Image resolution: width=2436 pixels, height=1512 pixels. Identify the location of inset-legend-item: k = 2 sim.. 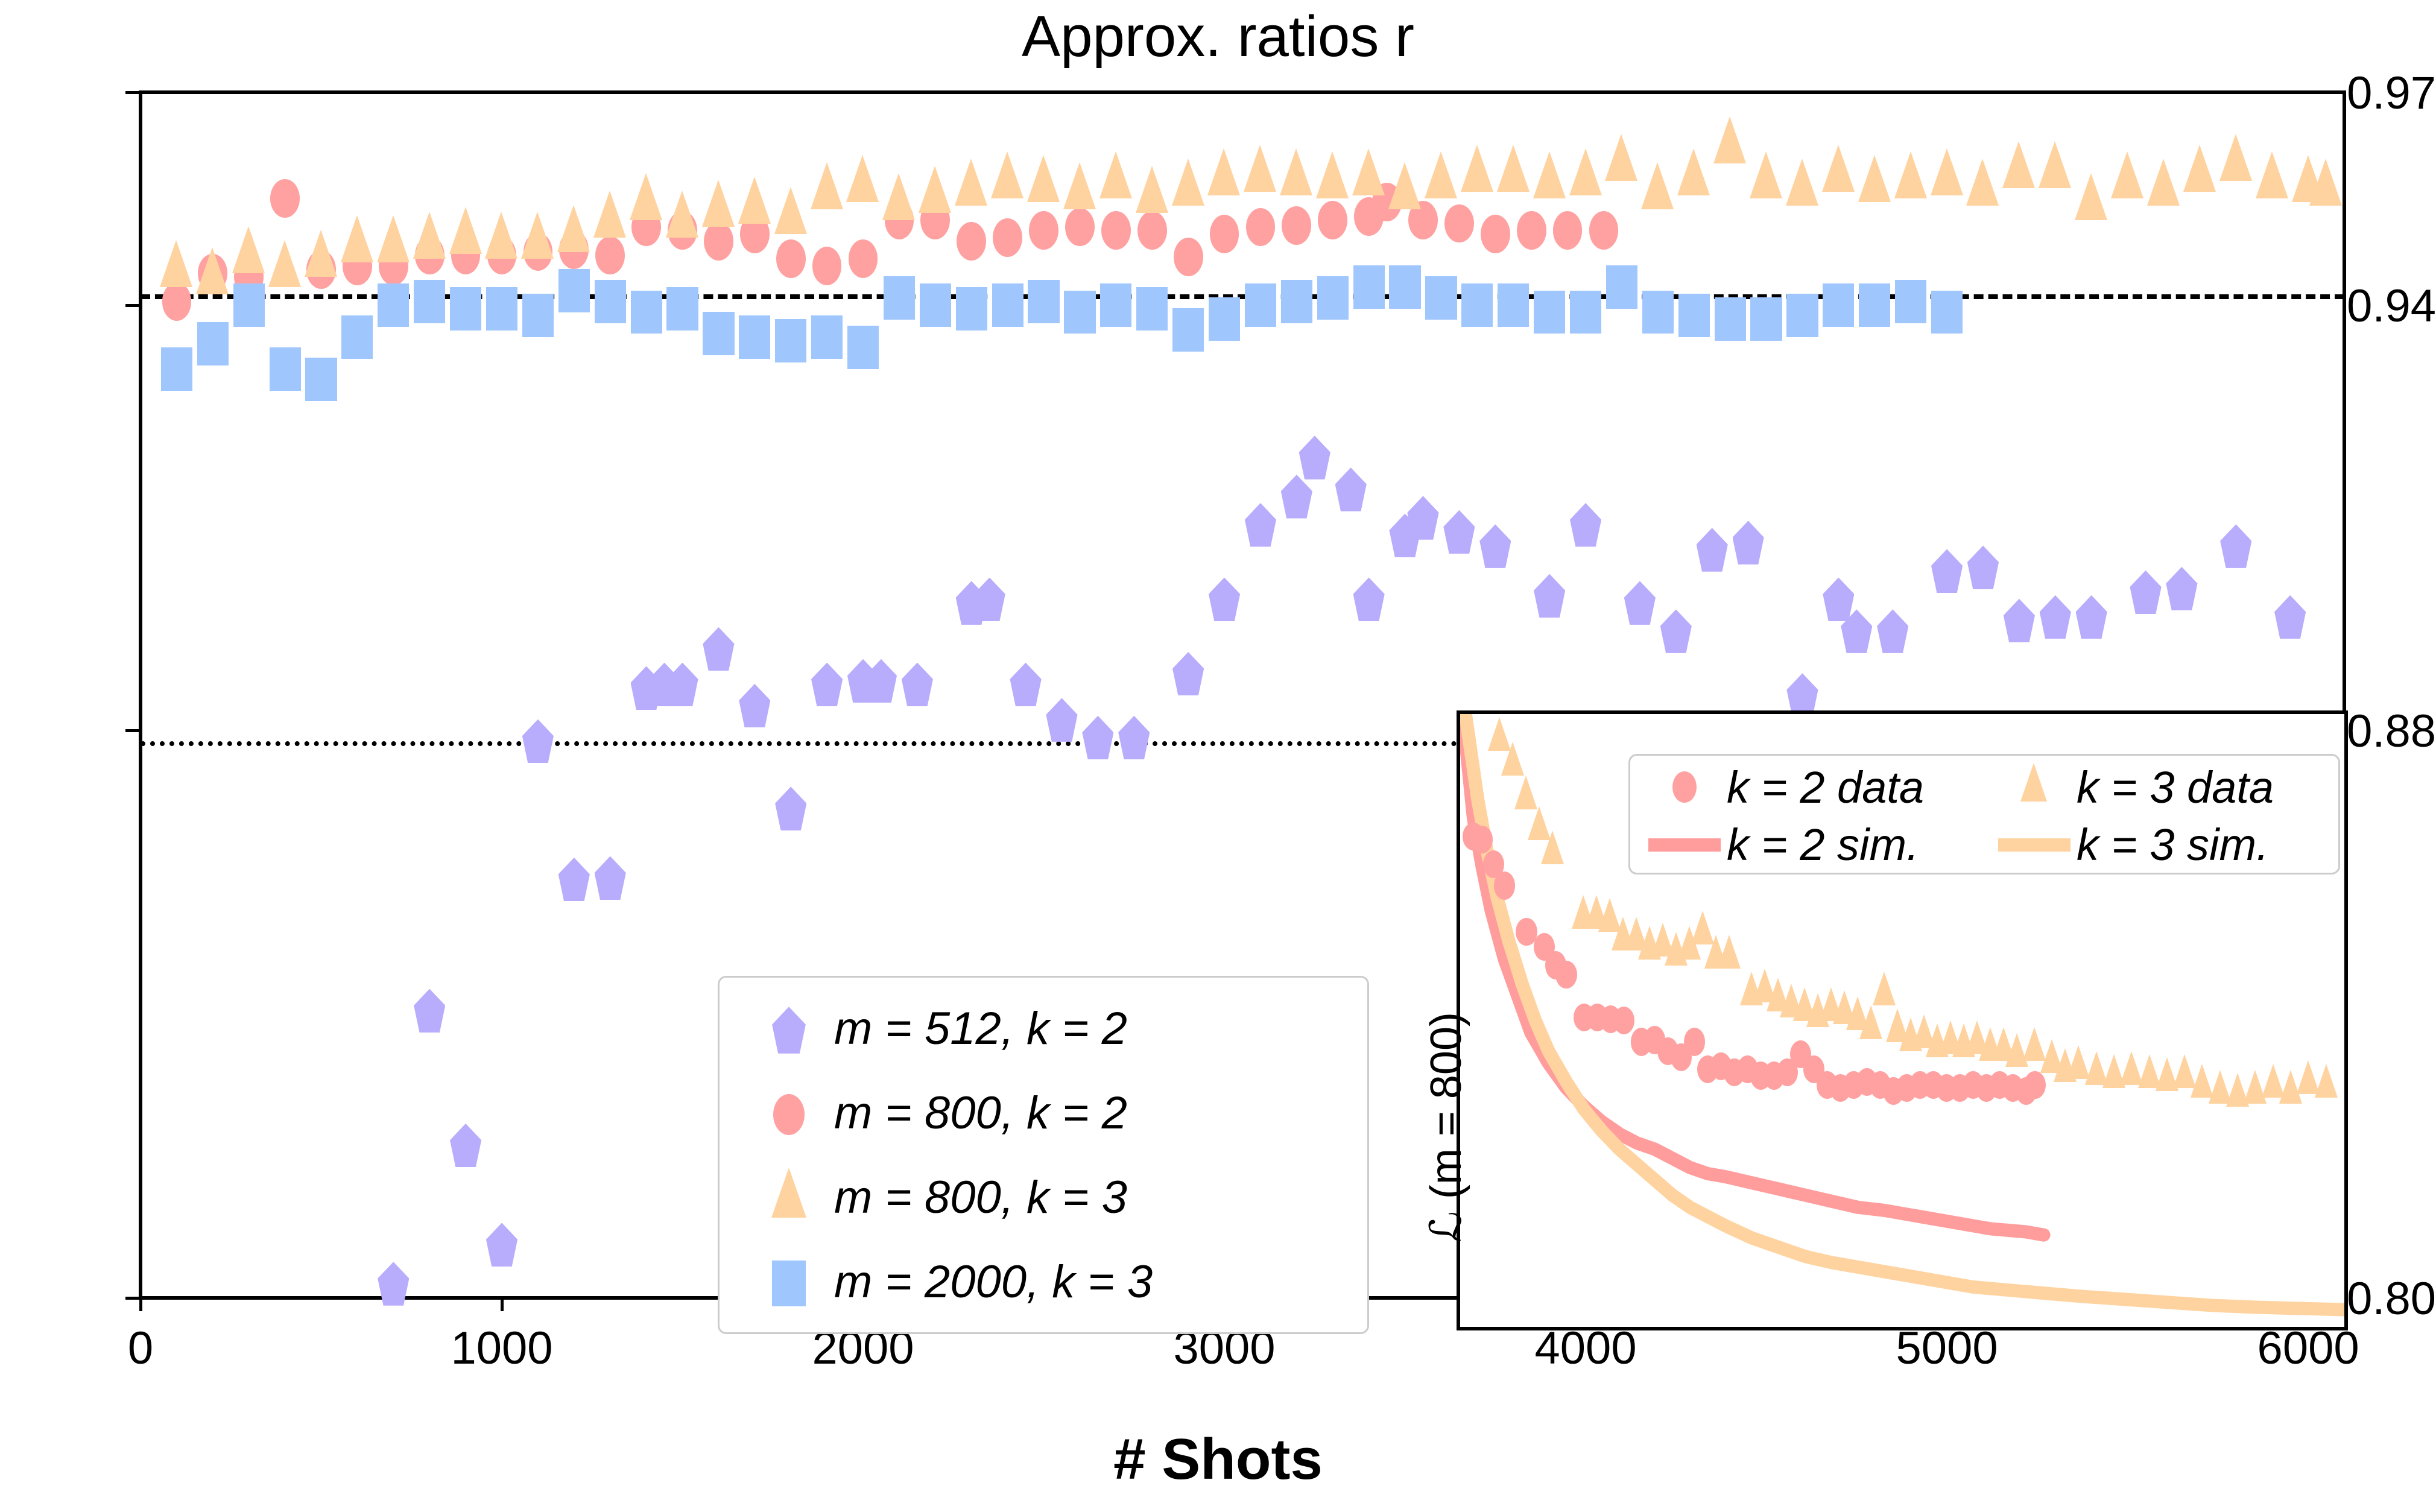
(1780, 844).